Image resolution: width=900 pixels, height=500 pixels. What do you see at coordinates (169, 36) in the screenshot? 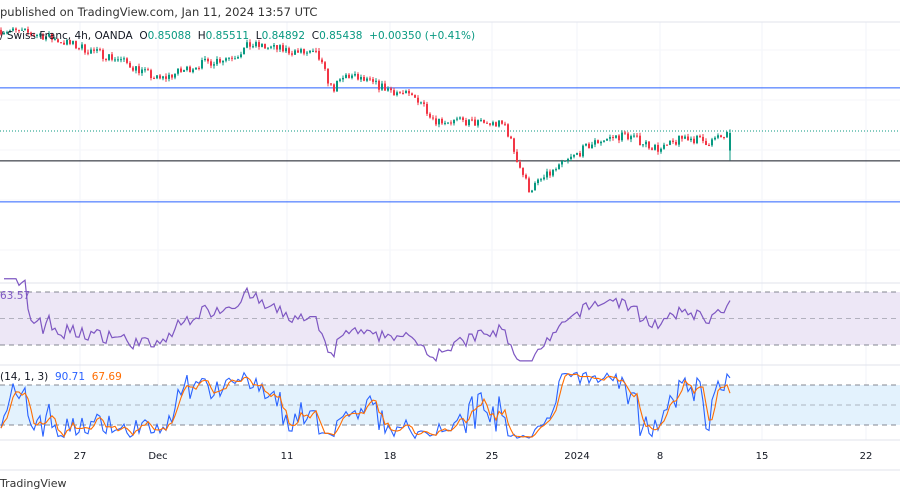
I see `open-value: 0.85088` at bounding box center [169, 36].